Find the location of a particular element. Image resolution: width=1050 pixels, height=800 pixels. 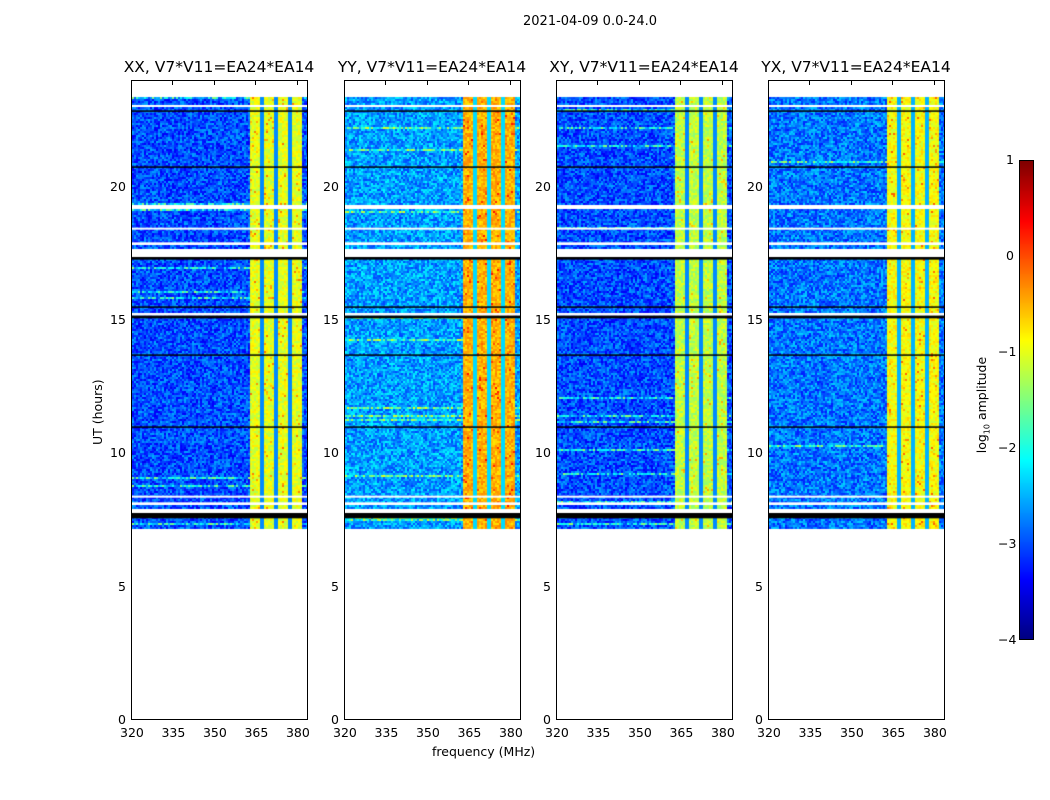

colorbar-label: log10 amplitude is located at coordinates (982, 405).